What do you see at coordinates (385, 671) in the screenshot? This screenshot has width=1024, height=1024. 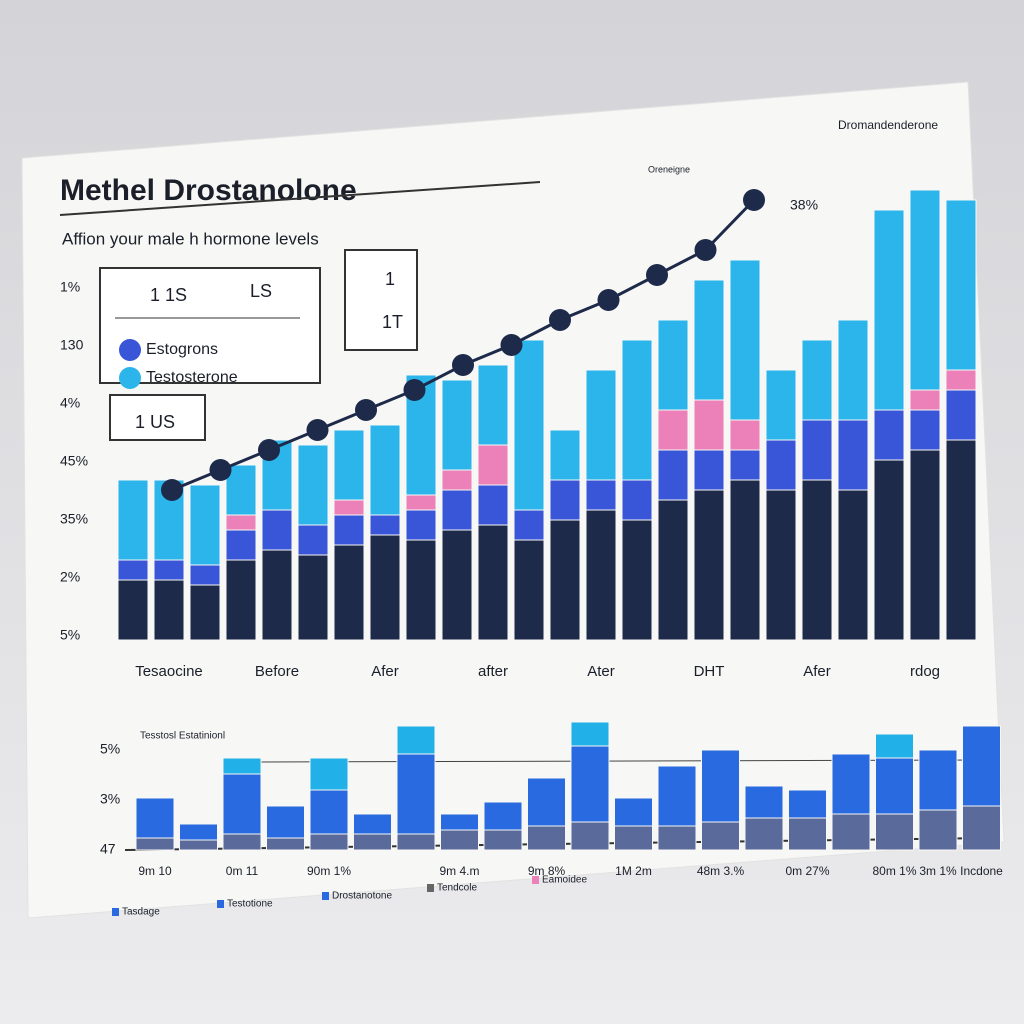 I see `x-tick-label: Afer` at bounding box center [385, 671].